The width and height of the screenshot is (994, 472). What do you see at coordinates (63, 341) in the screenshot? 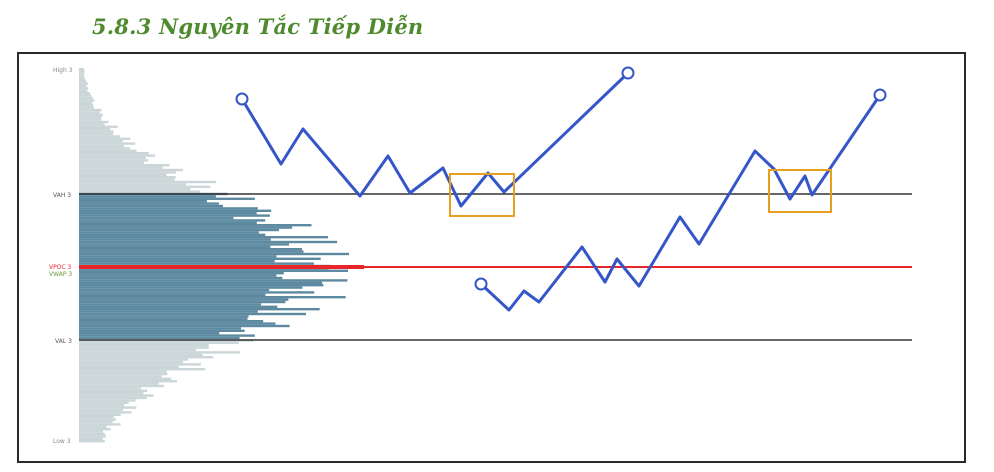
I see `val-label: VAL 3` at bounding box center [63, 341].